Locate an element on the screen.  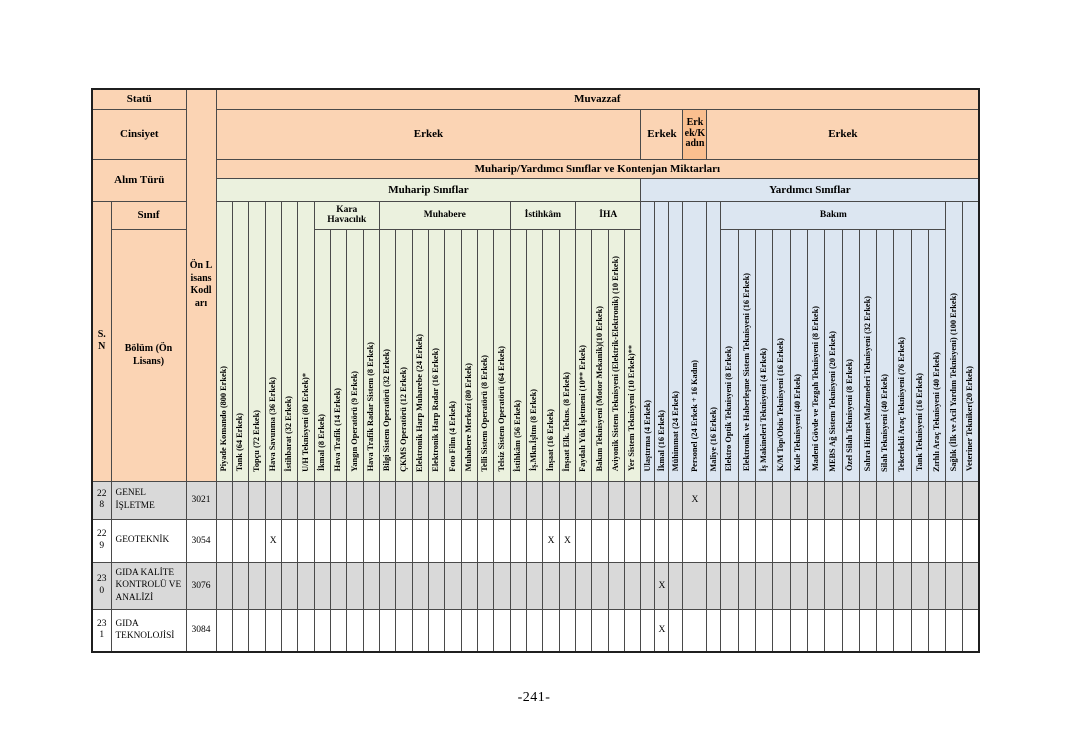
rotated-column-label: Yer Sistem Teknisyeni (10 Erkek)** is located at coordinates (632, 408).